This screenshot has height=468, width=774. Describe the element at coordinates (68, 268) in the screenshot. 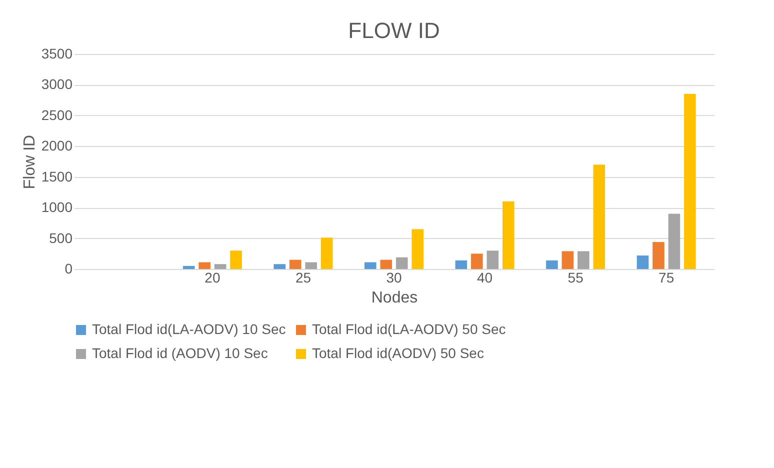

I see `y-tick-label: 0` at that location.